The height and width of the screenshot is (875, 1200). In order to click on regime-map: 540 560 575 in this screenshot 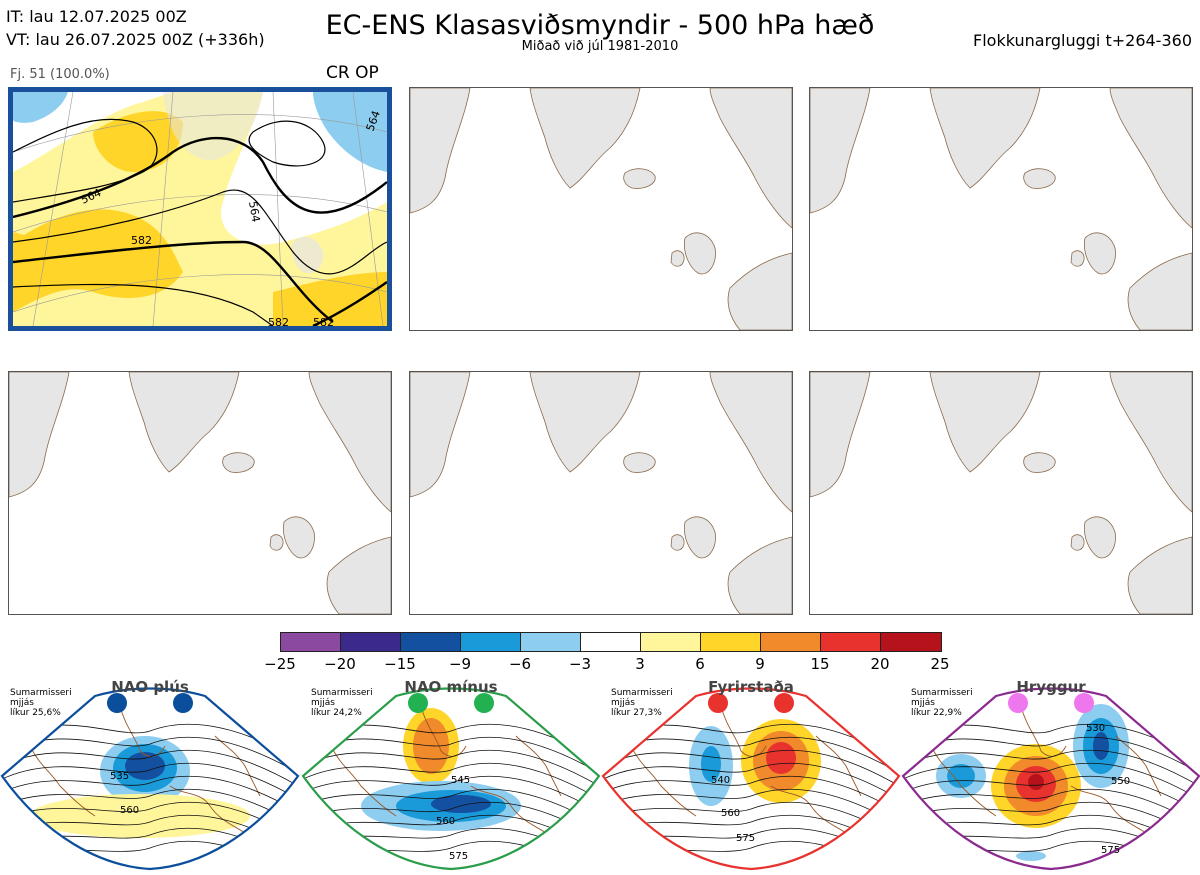, I will do `click(751, 779)`.